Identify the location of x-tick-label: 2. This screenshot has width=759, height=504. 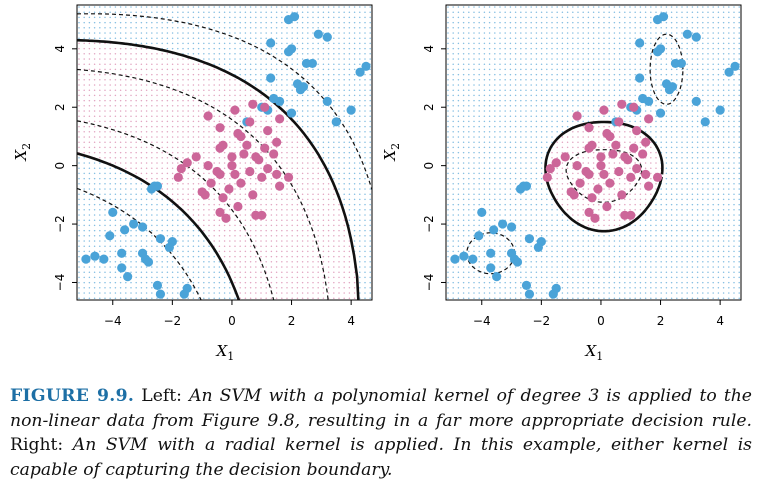
(661, 321).